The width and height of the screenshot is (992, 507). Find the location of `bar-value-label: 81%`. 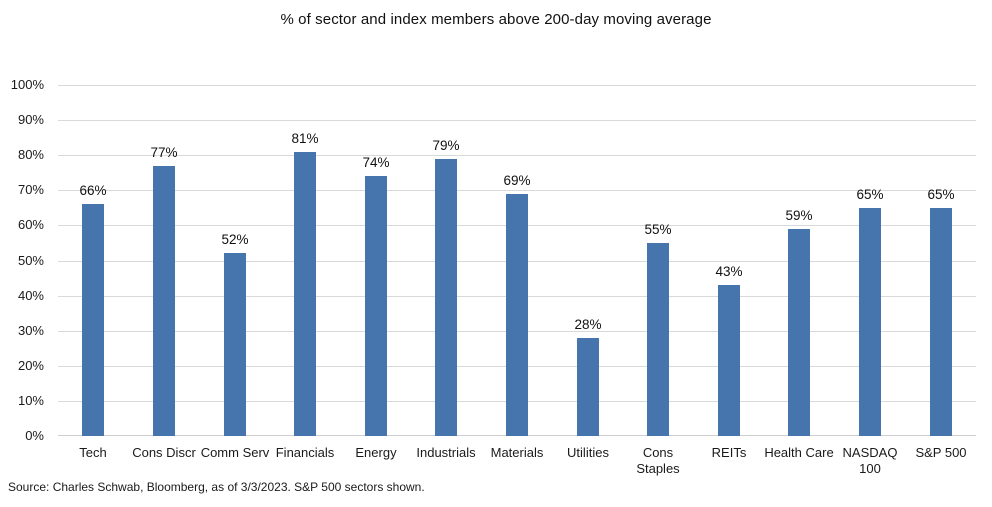

bar-value-label: 81% is located at coordinates (305, 138).